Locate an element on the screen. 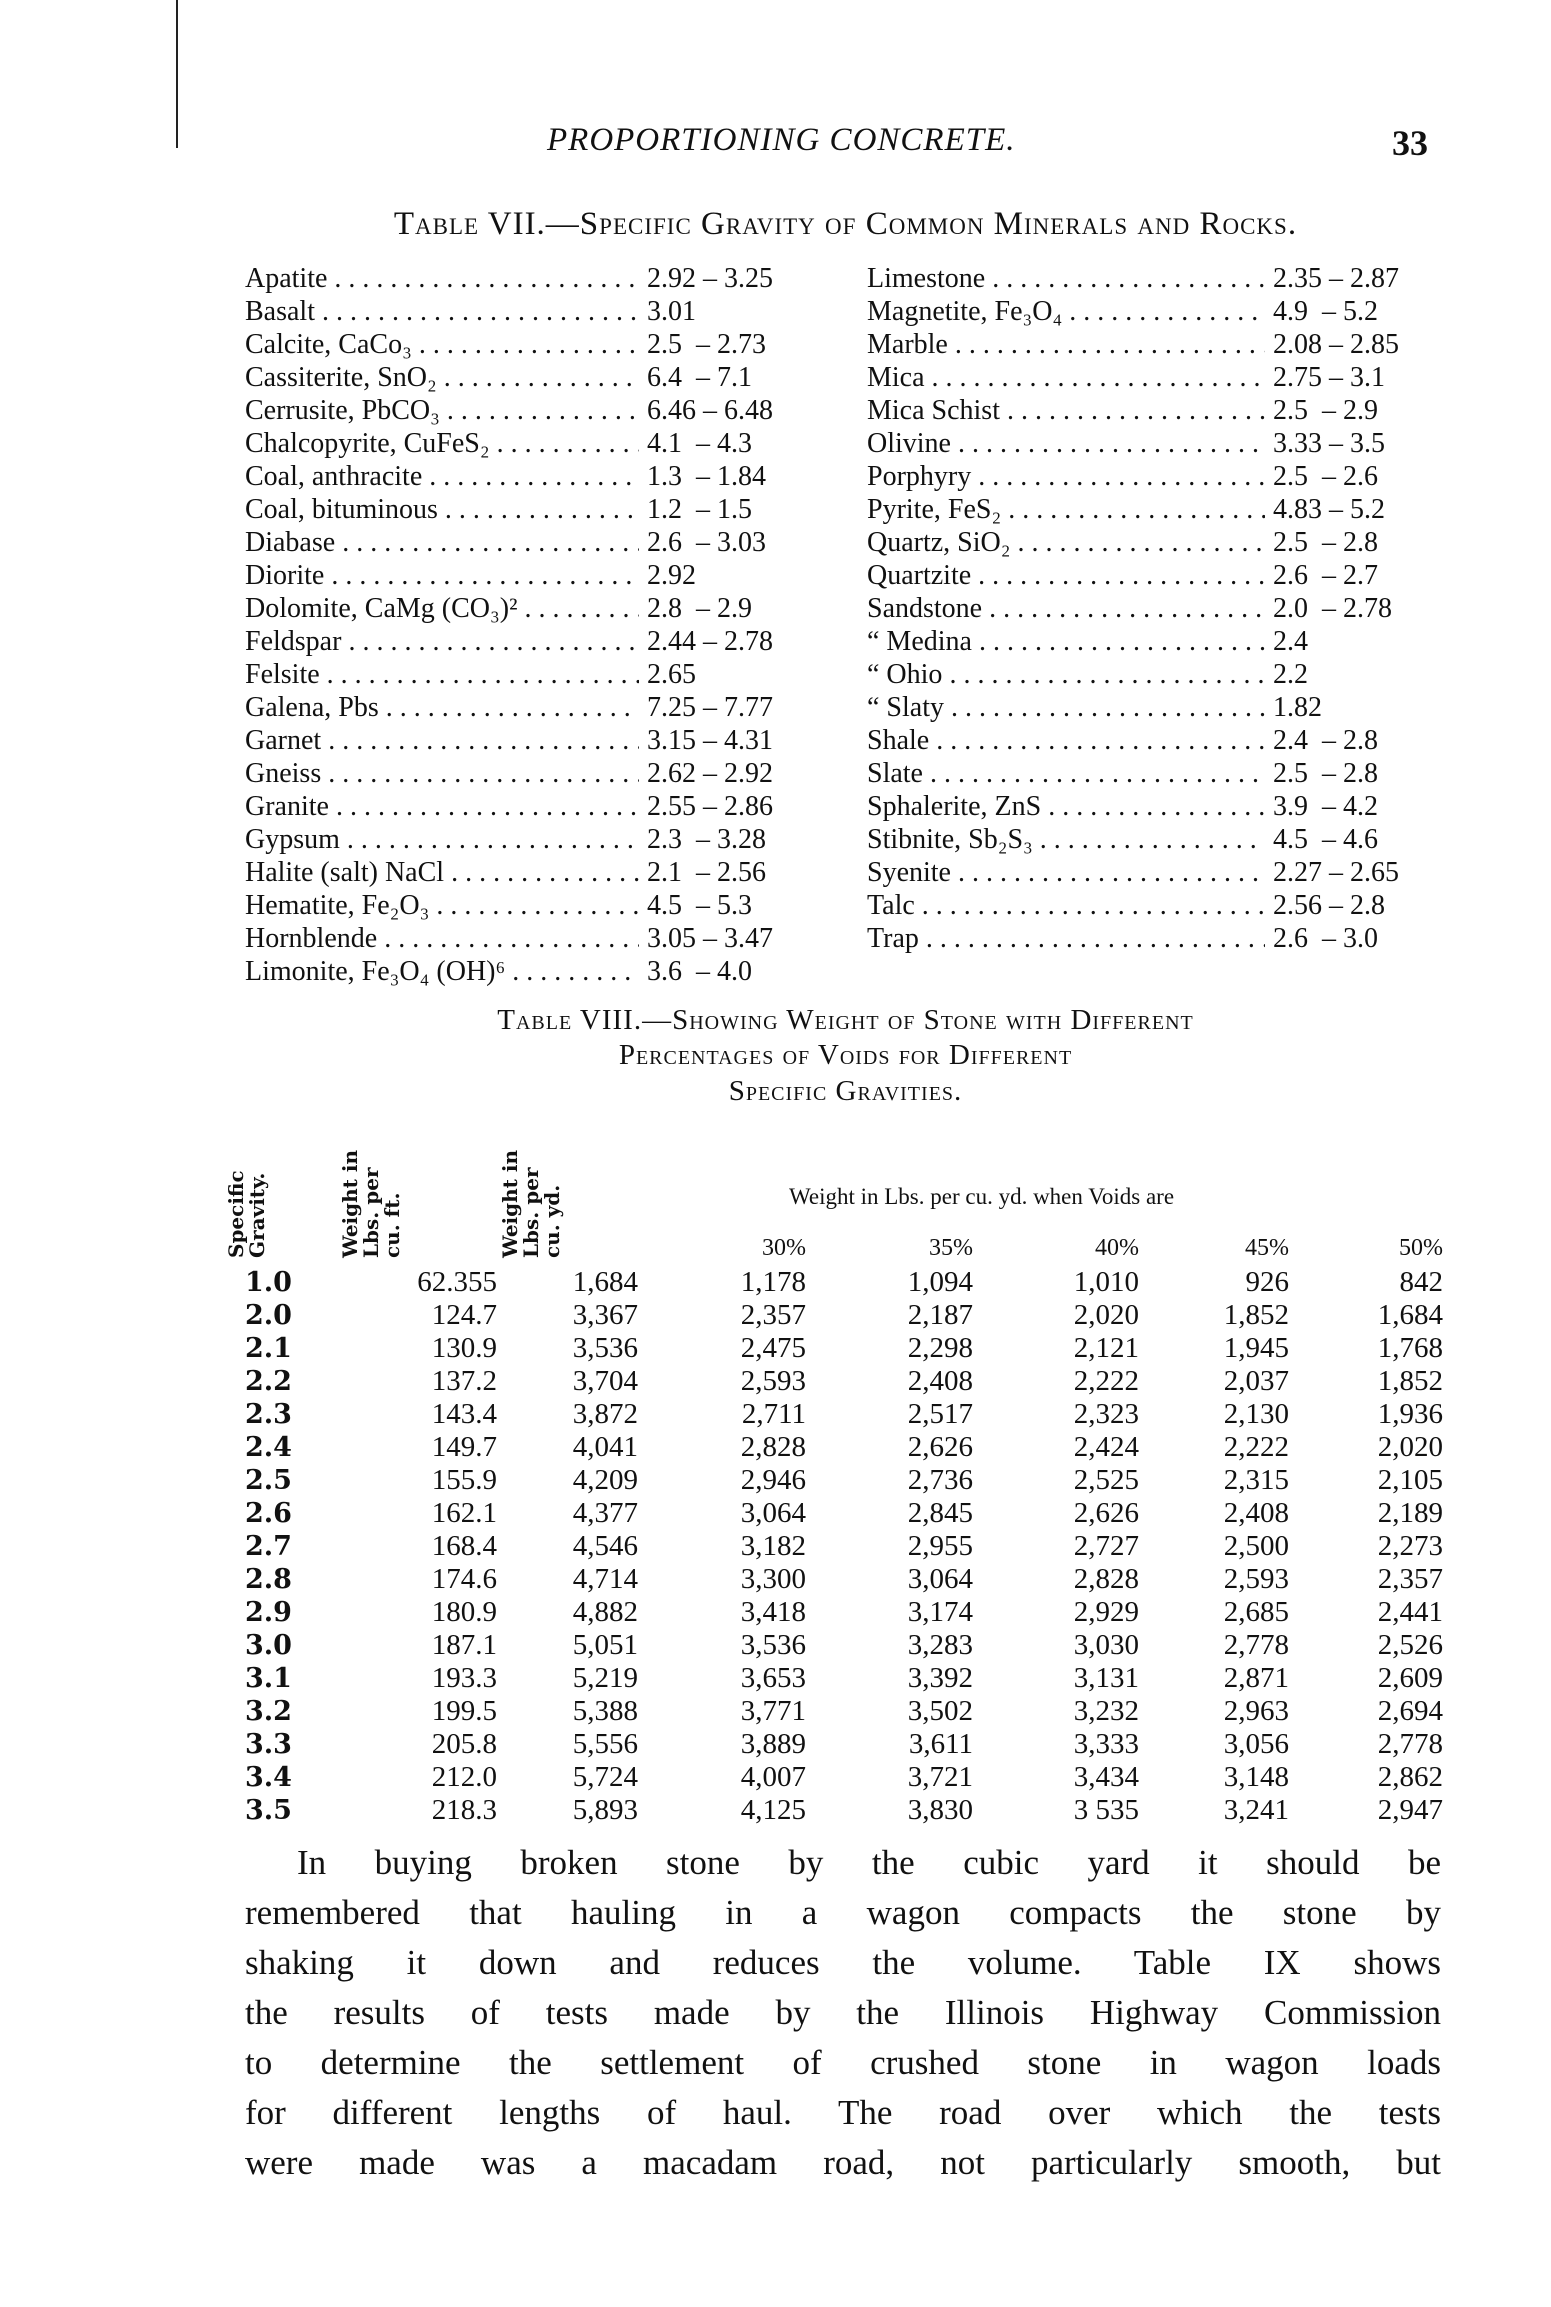  table-cell: 3,434 is located at coordinates (1106, 1777).